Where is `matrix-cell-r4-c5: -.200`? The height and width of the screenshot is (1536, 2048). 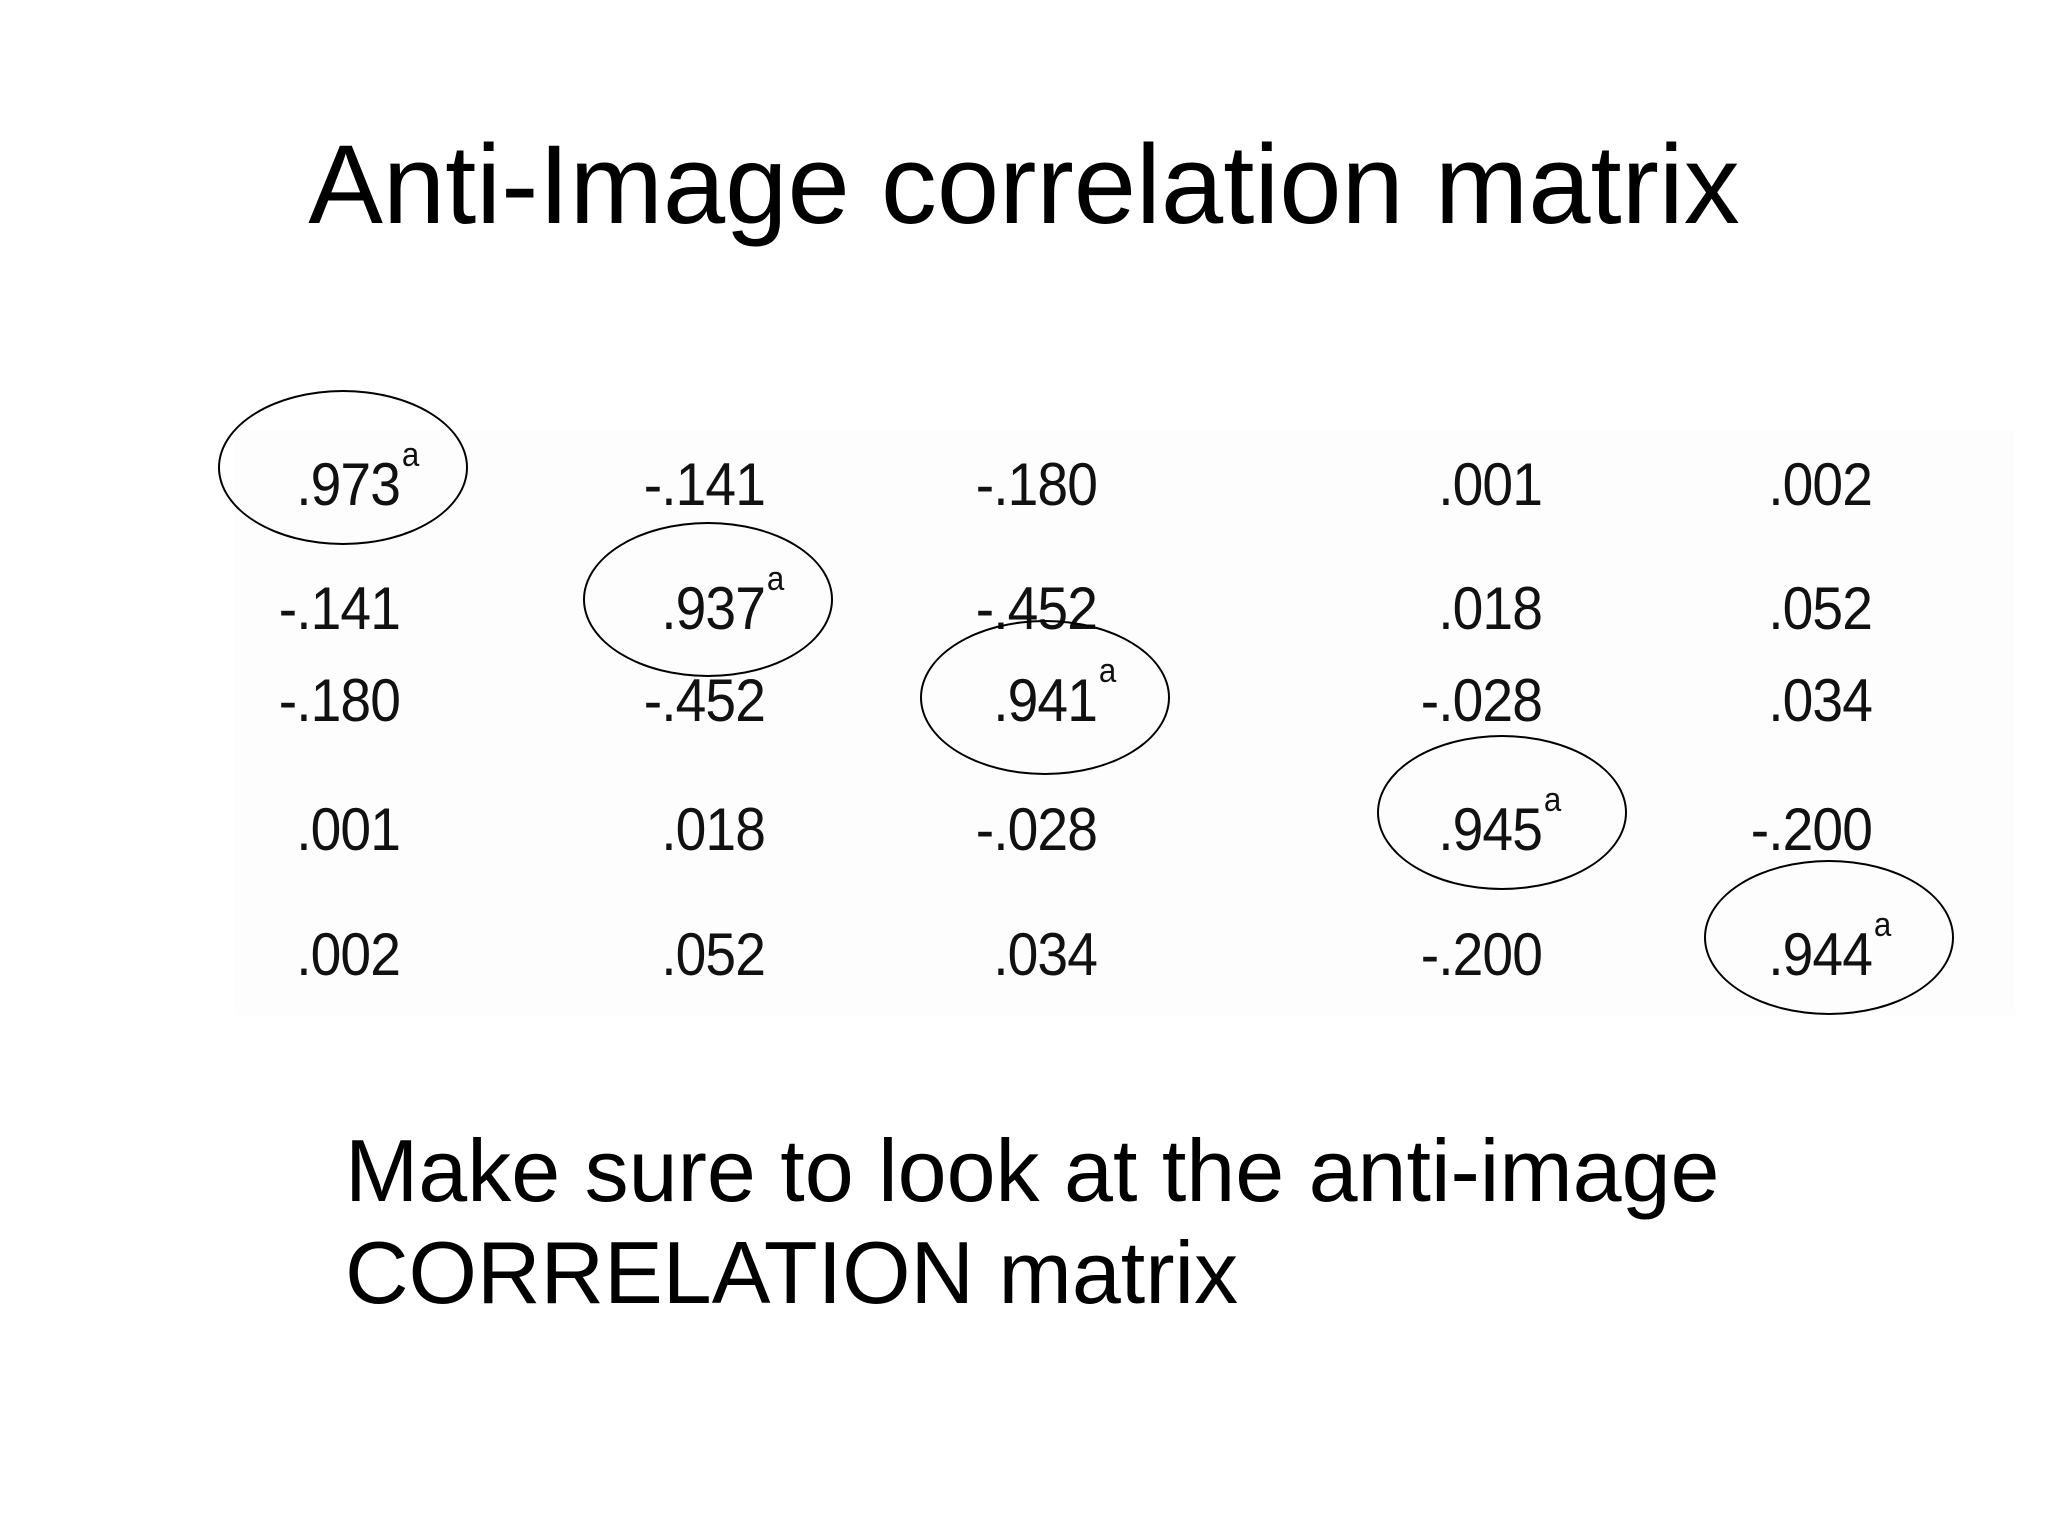
matrix-cell-r4-c5: -.200 is located at coordinates (1811, 829).